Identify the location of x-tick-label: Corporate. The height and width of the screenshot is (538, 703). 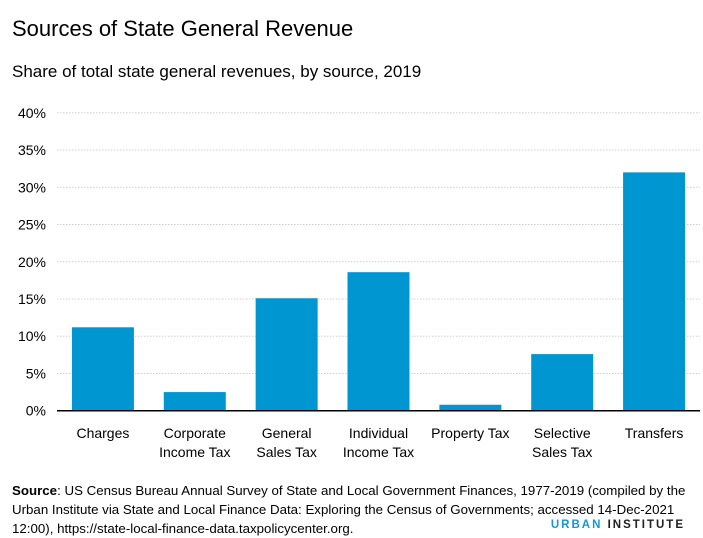
(195, 433).